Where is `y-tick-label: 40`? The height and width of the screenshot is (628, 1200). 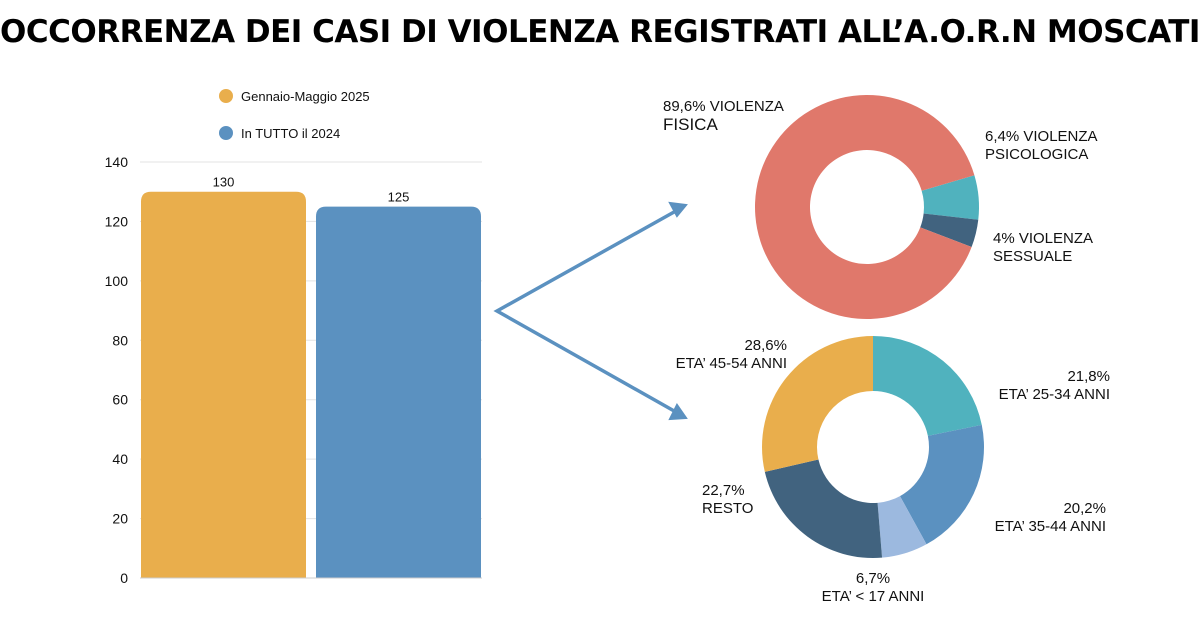
y-tick-label: 40 is located at coordinates (120, 459).